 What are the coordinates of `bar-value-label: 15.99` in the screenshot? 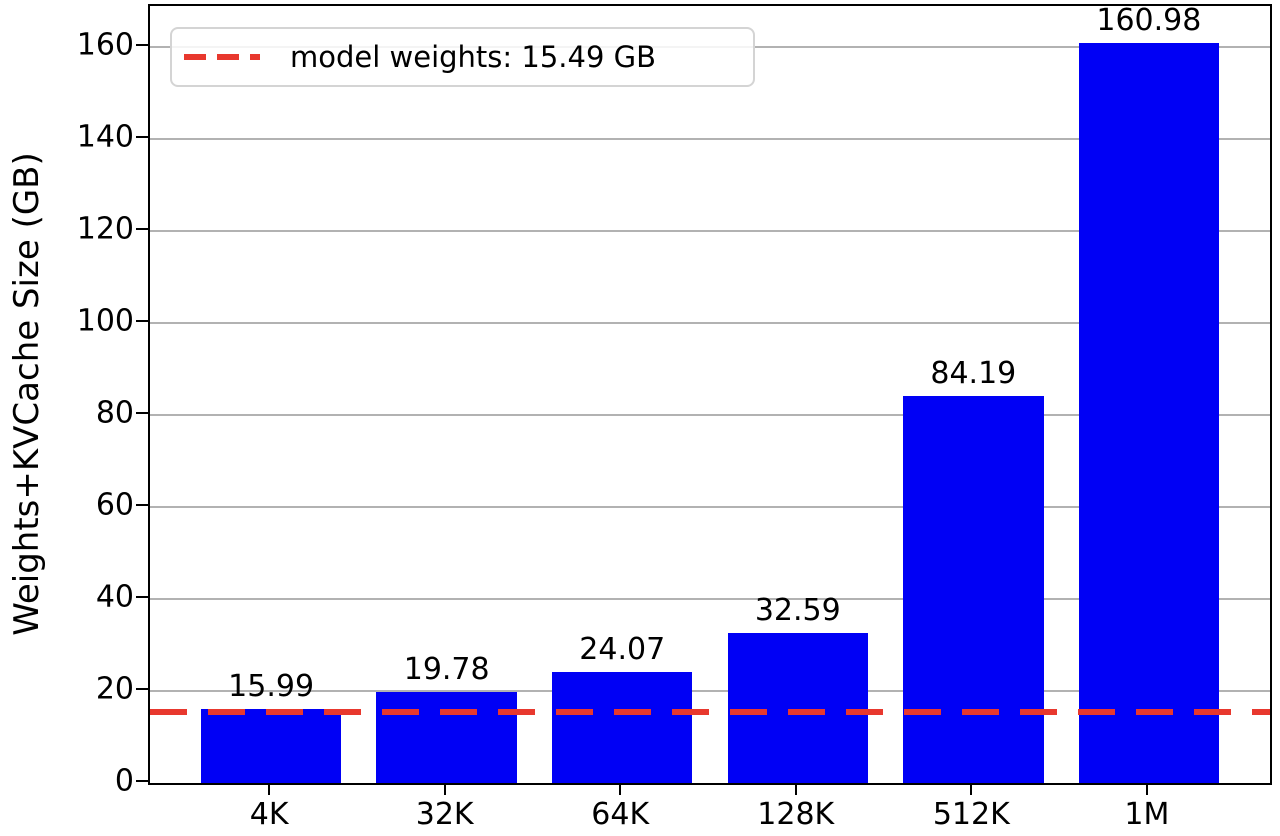 It's located at (271, 687).